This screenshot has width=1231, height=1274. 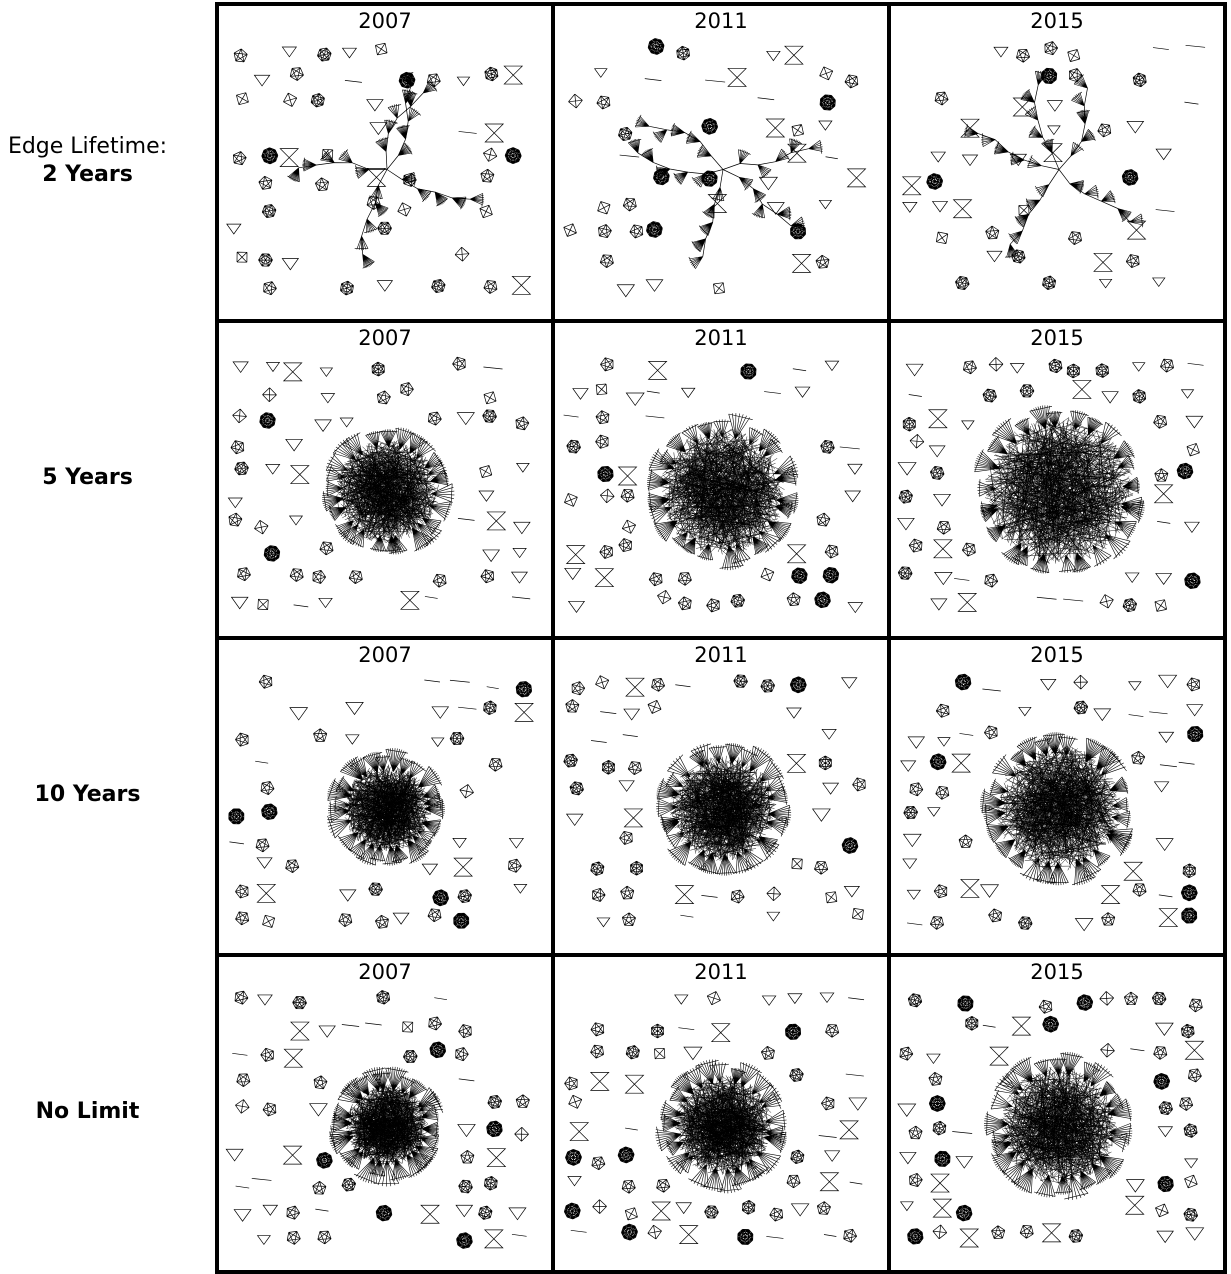 What do you see at coordinates (1057, 479) in the screenshot?
I see `network-panel: 2015` at bounding box center [1057, 479].